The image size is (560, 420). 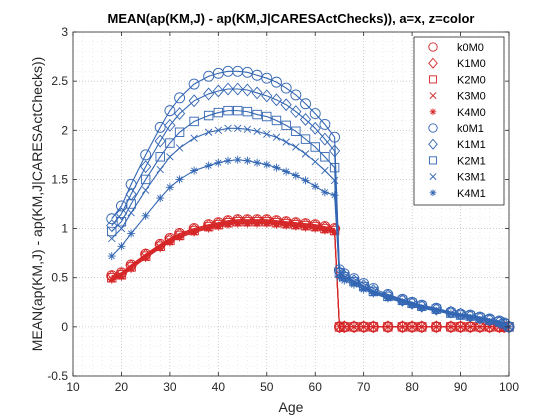 What do you see at coordinates (471, 194) in the screenshot?
I see `legend-label: K4M1` at bounding box center [471, 194].